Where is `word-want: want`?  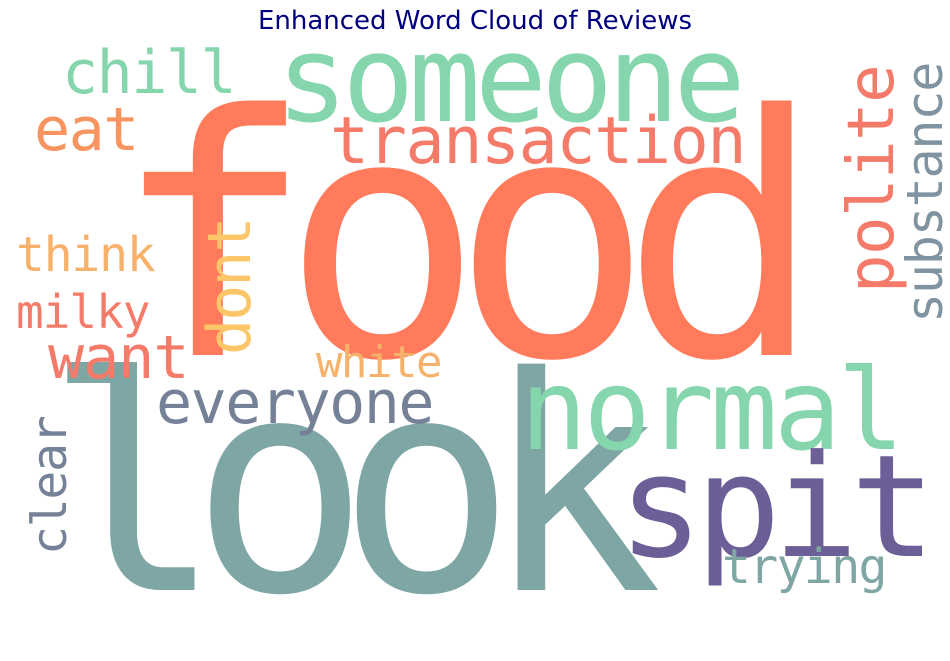 word-want: want is located at coordinates (118, 358).